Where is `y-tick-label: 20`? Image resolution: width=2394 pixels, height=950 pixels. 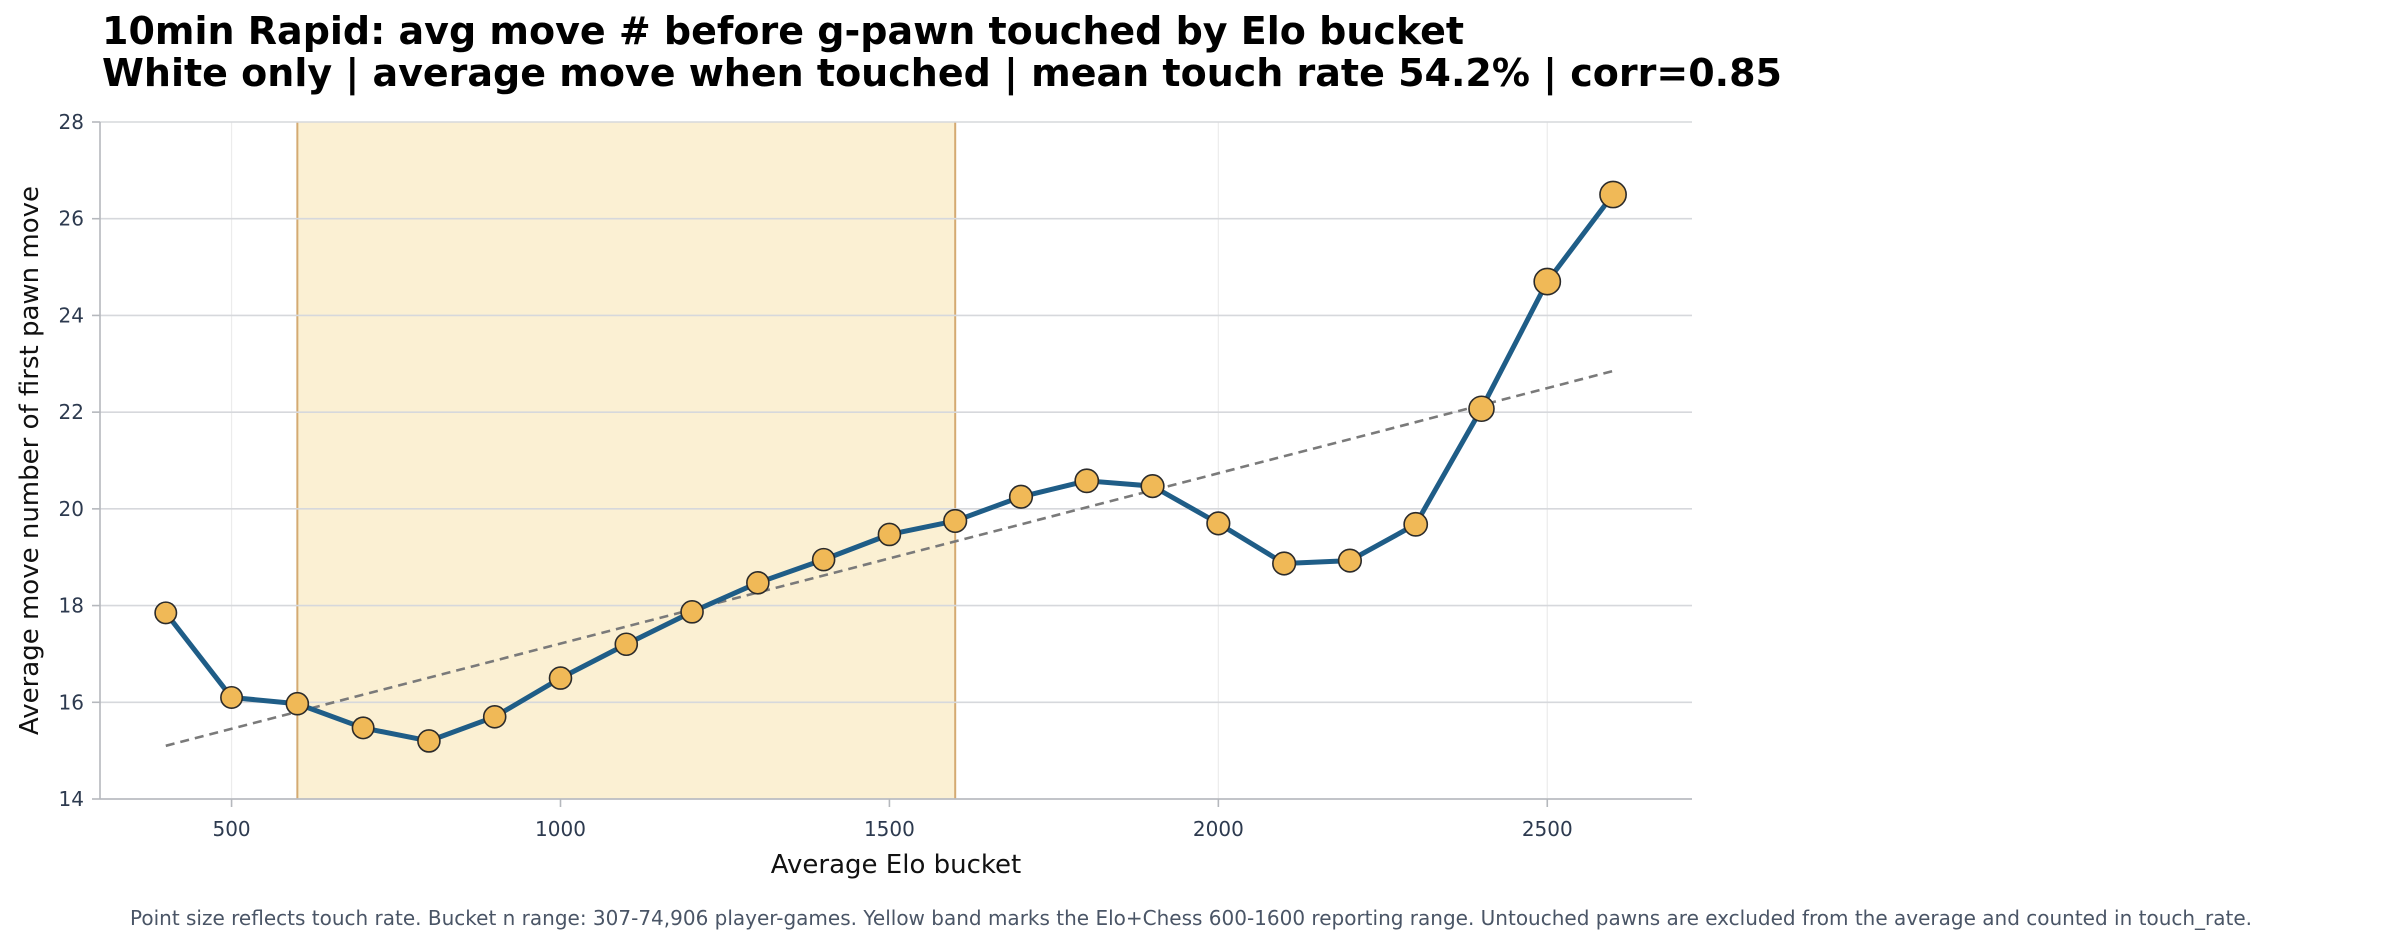 y-tick-label: 20 is located at coordinates (71, 509).